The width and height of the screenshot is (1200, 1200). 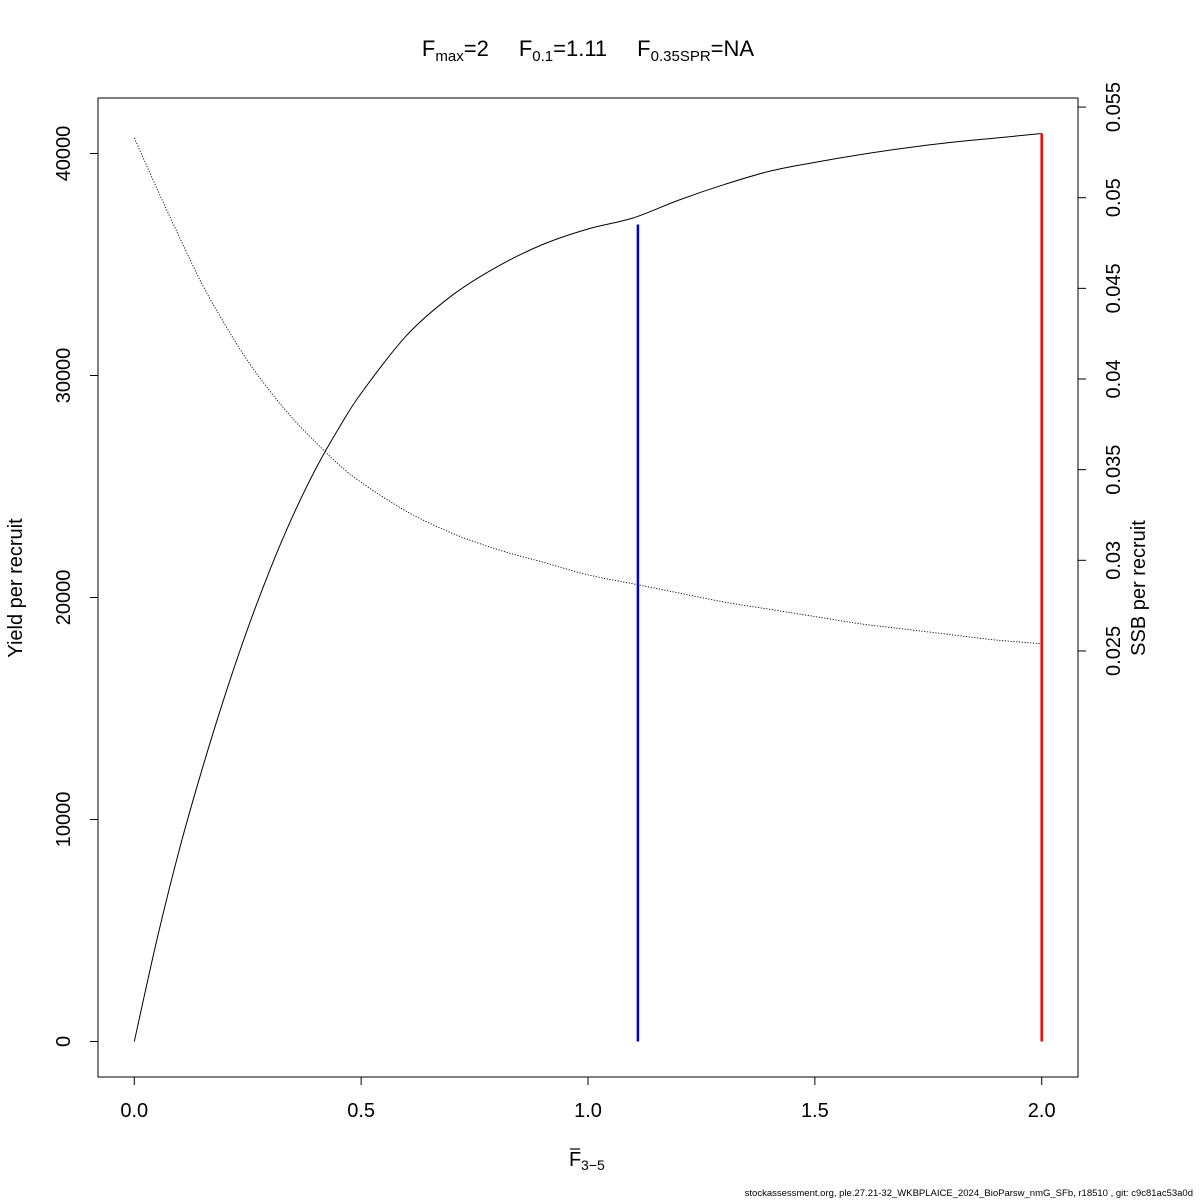 What do you see at coordinates (1114, 470) in the screenshot?
I see `y-tick-label-right: 0.035` at bounding box center [1114, 470].